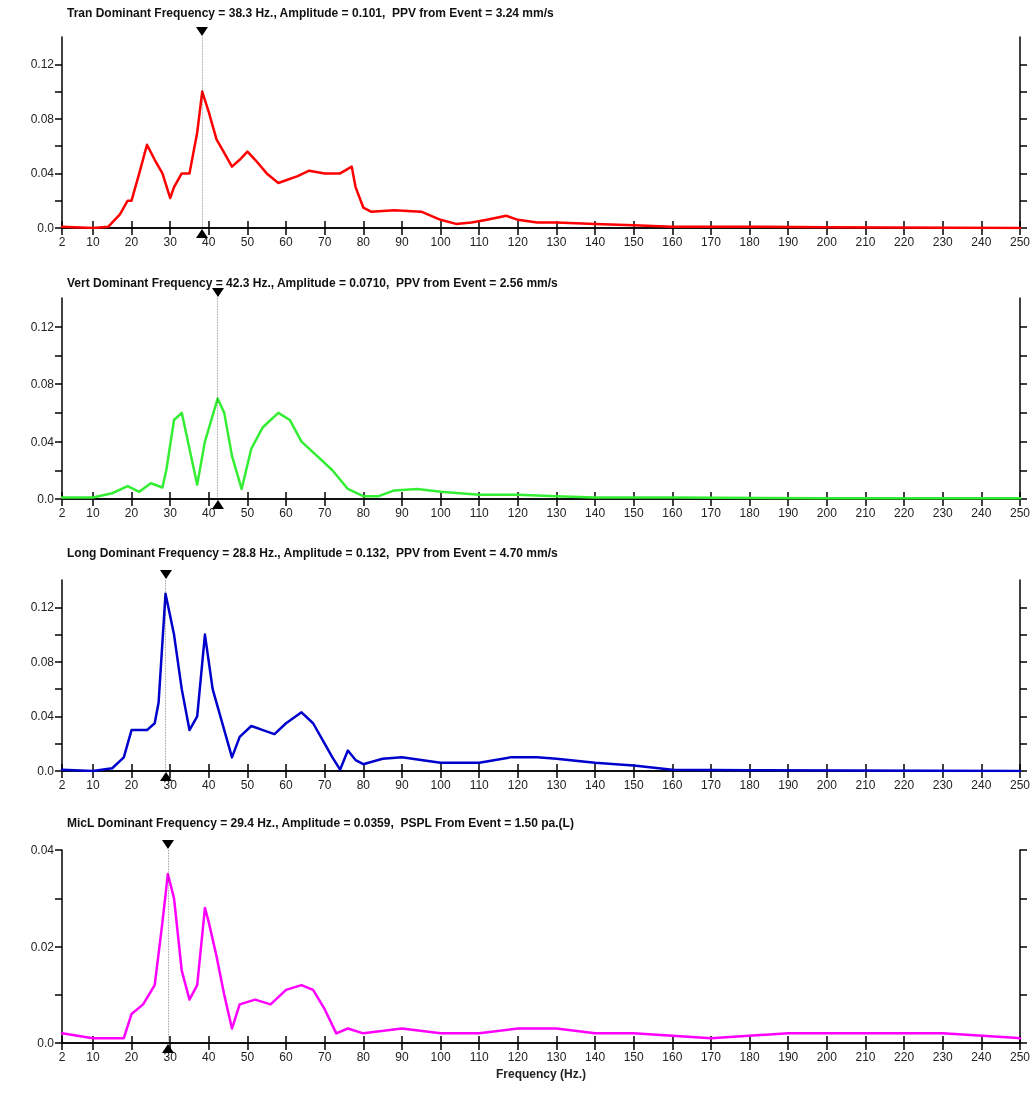 The height and width of the screenshot is (1095, 1033). What do you see at coordinates (311, 13) in the screenshot?
I see `chart-title: Tran Dominant Frequency = 38.3 Hz., Amplitude = 0.101, PPV from Event = 3.24 mm/s` at bounding box center [311, 13].